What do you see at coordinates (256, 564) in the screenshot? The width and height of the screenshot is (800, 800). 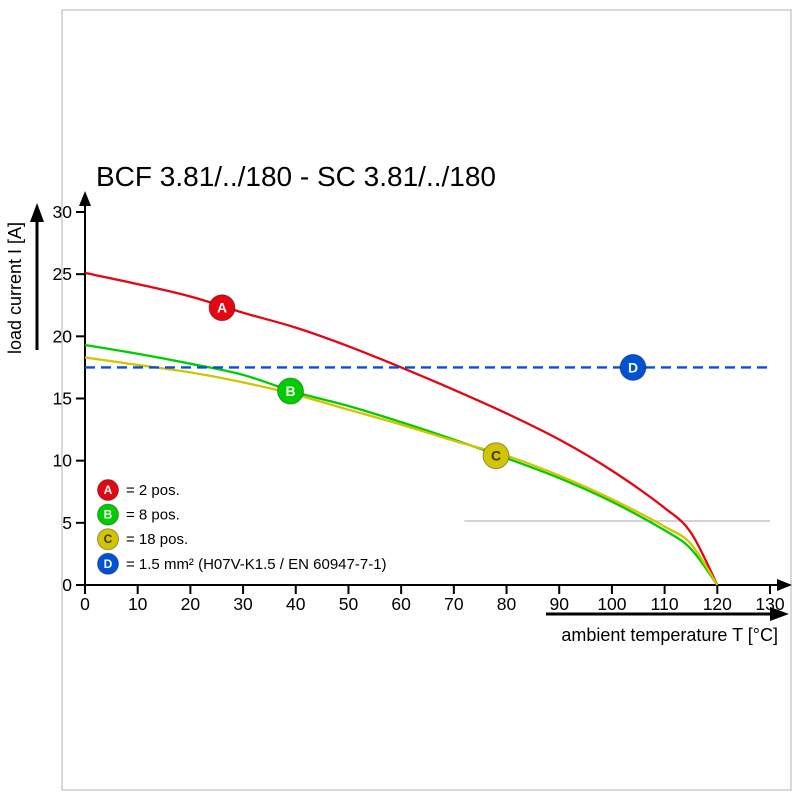 I see `legend-label-D: = 1.5 mm² (H07V-K1.5 / EN 60947-7-1)` at bounding box center [256, 564].